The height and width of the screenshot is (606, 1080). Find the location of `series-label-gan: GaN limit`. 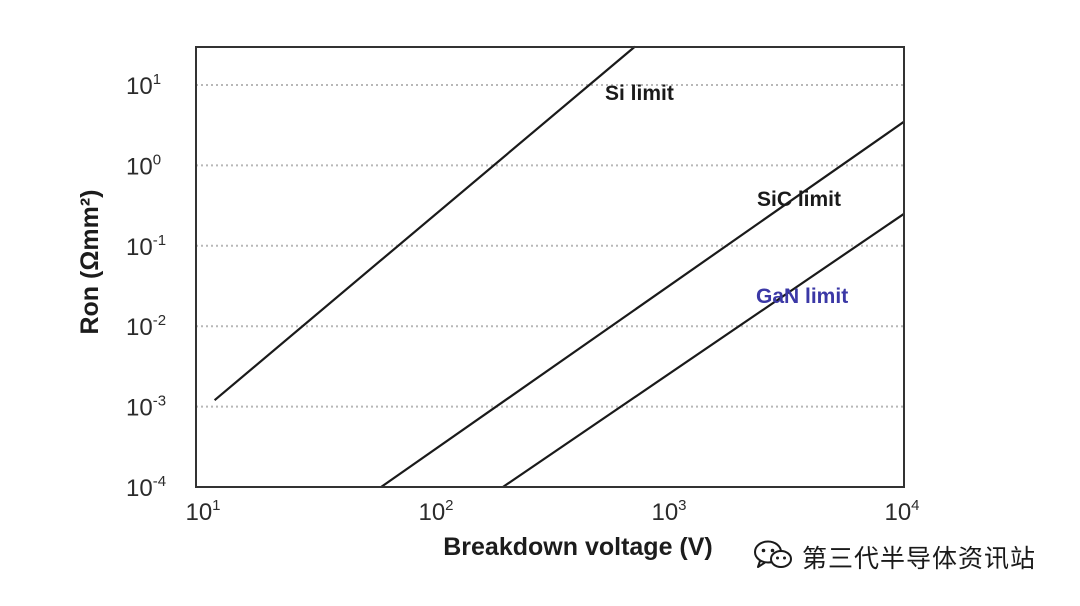

series-label-gan: GaN limit is located at coordinates (802, 296).